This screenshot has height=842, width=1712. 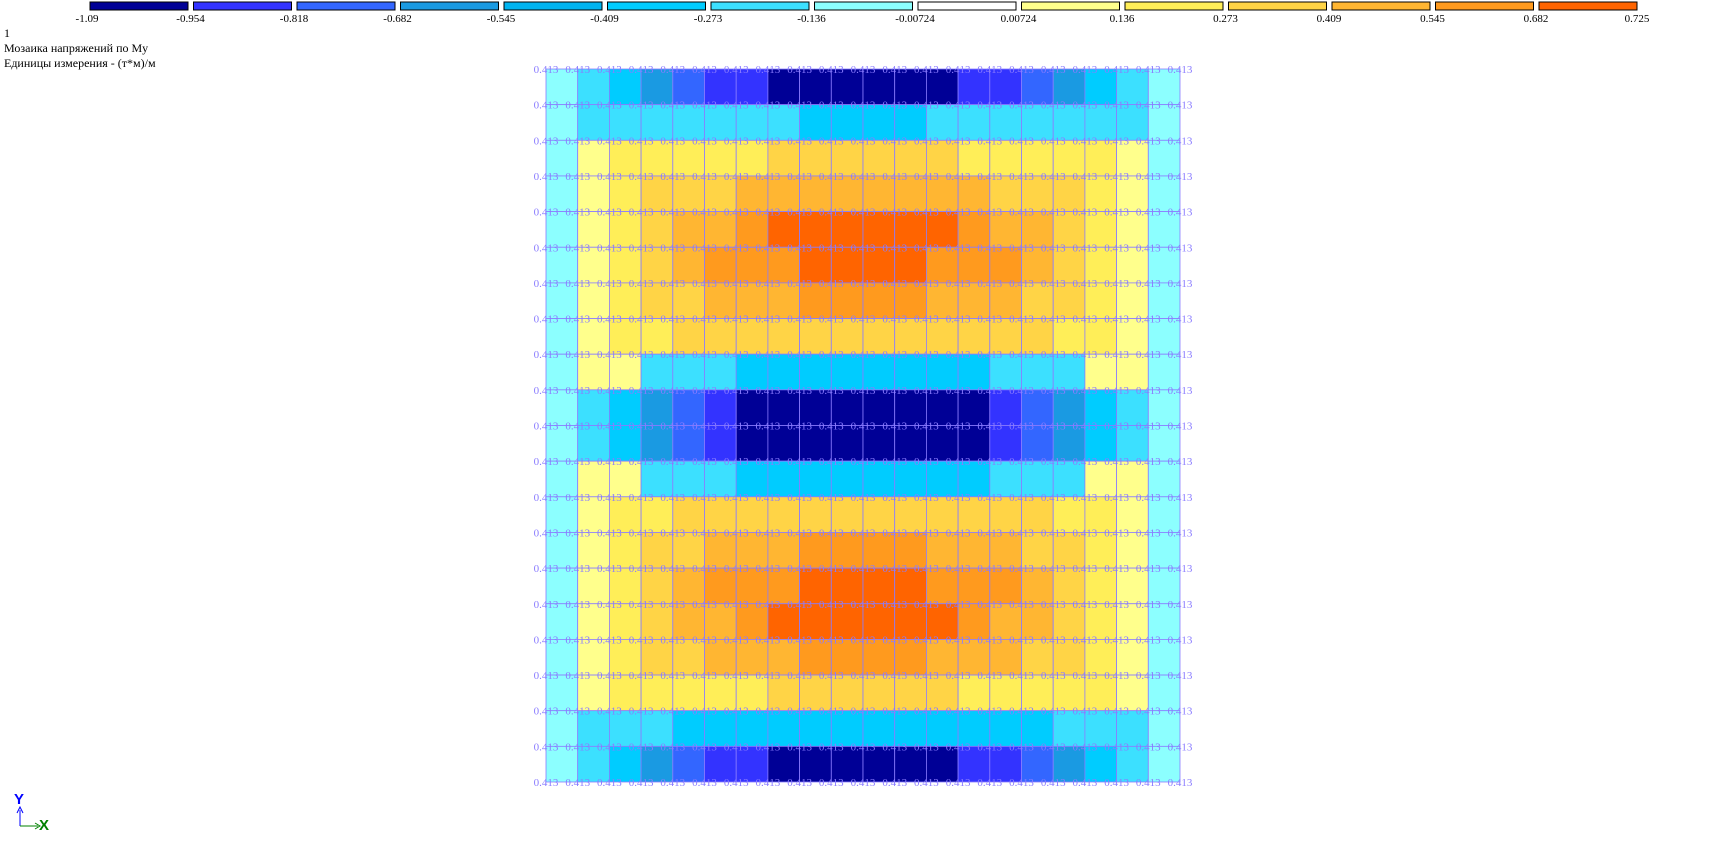 I want to click on legend-label: 0.545, so click(x=1432, y=19).